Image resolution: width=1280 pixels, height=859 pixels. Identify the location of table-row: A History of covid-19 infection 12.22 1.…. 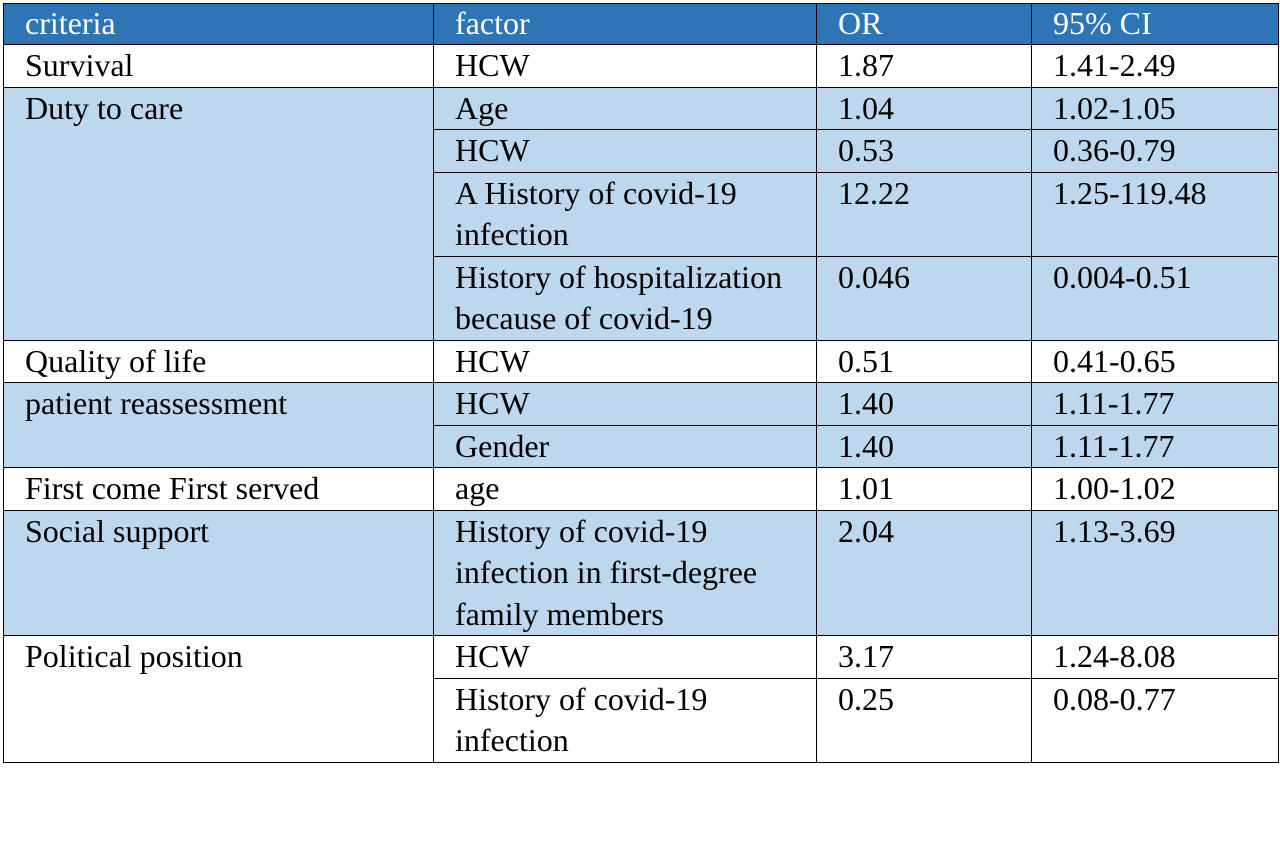
(641, 214).